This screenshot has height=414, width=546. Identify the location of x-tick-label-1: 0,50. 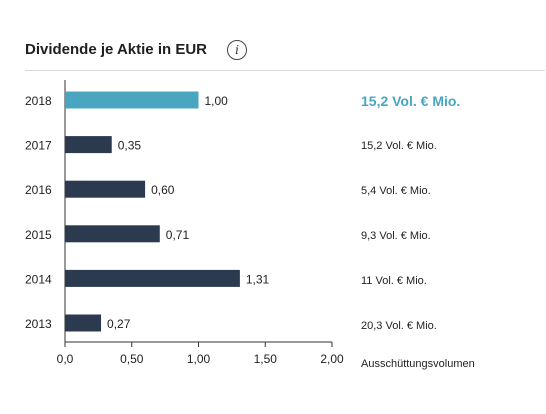
(132, 359).